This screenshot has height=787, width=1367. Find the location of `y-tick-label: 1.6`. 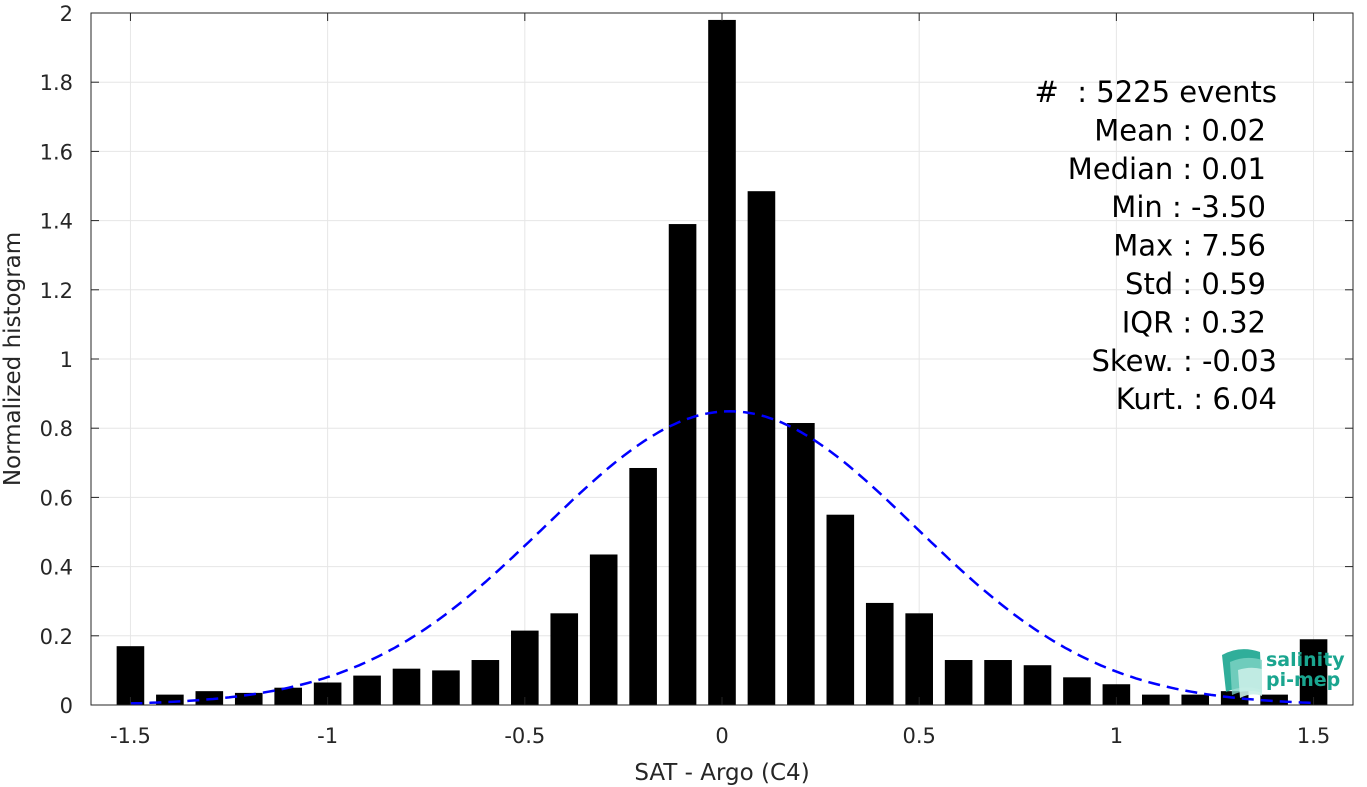

y-tick-label: 1.6 is located at coordinates (56, 152).